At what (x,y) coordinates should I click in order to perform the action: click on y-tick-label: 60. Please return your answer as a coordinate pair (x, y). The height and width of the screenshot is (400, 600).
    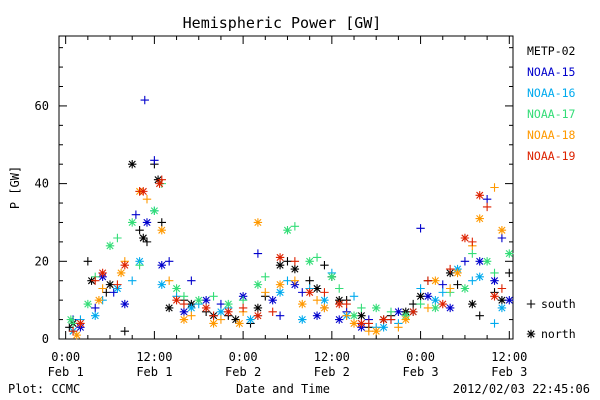
    Looking at the image, I should click on (42, 106).